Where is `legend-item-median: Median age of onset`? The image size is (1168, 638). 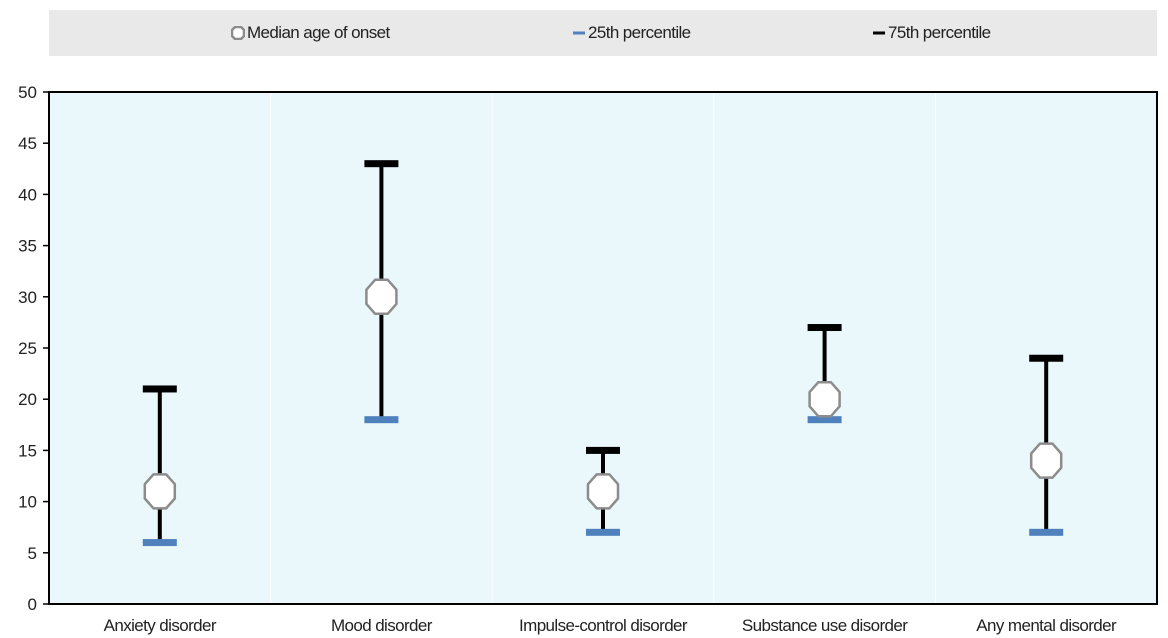
legend-item-median: Median age of onset is located at coordinates (310, 33).